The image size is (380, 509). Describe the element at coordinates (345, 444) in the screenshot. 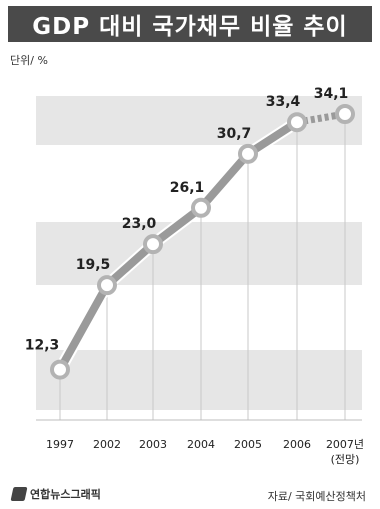

I see `x-tick-label-2007년: 2007년` at that location.